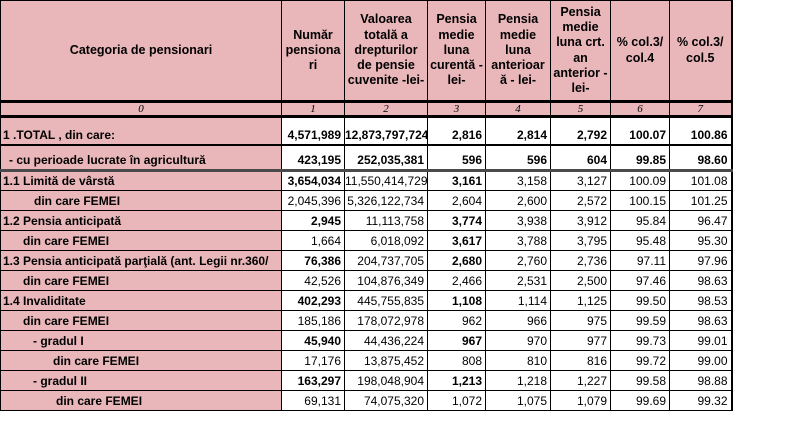  I want to click on value-cell-col6: 97.46, so click(640, 280).